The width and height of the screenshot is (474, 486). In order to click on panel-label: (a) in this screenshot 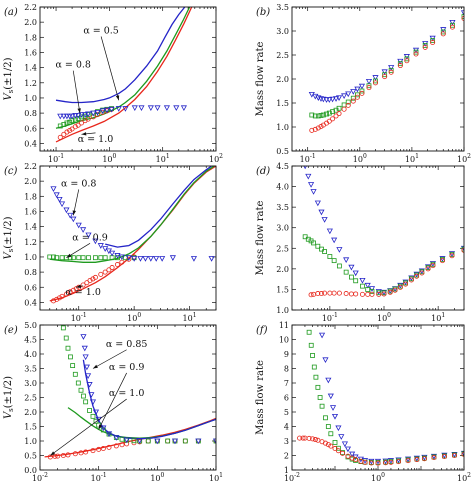, I will do `click(11, 12)`.